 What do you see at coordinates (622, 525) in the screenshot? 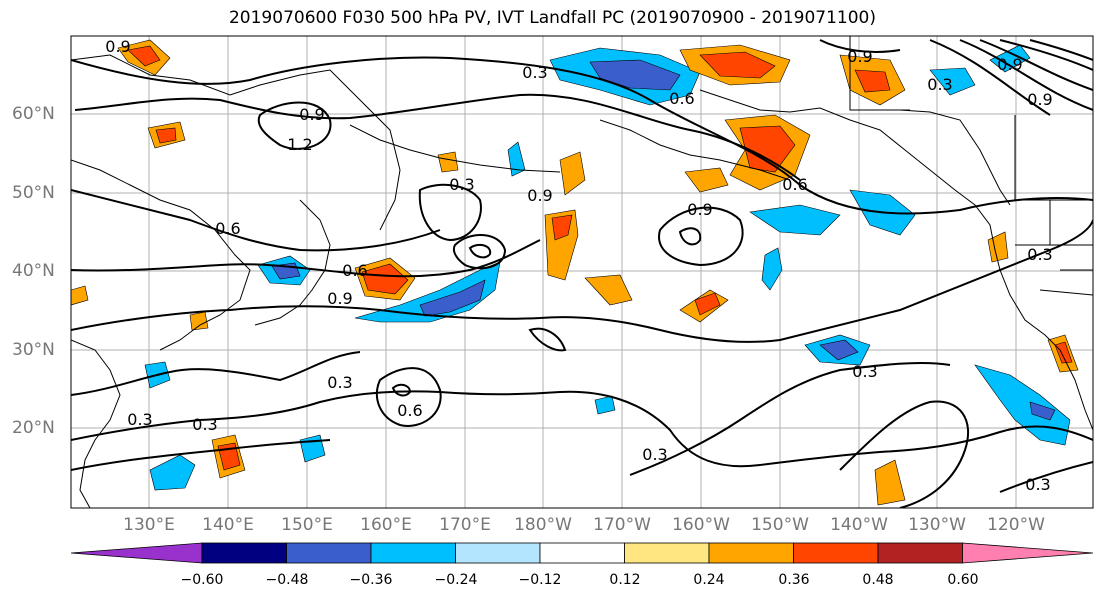
I see `lon-label: 170°W` at bounding box center [622, 525].